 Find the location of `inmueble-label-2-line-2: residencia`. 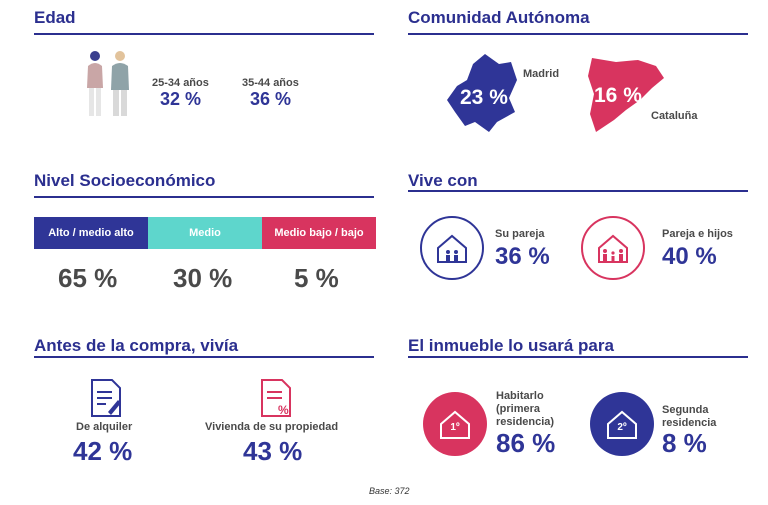

inmueble-label-2-line-2: residencia is located at coordinates (689, 423).